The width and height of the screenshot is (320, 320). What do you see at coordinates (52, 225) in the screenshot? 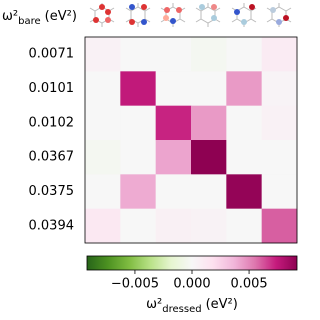
I see `y-tick-label: 0.0394` at bounding box center [52, 225].